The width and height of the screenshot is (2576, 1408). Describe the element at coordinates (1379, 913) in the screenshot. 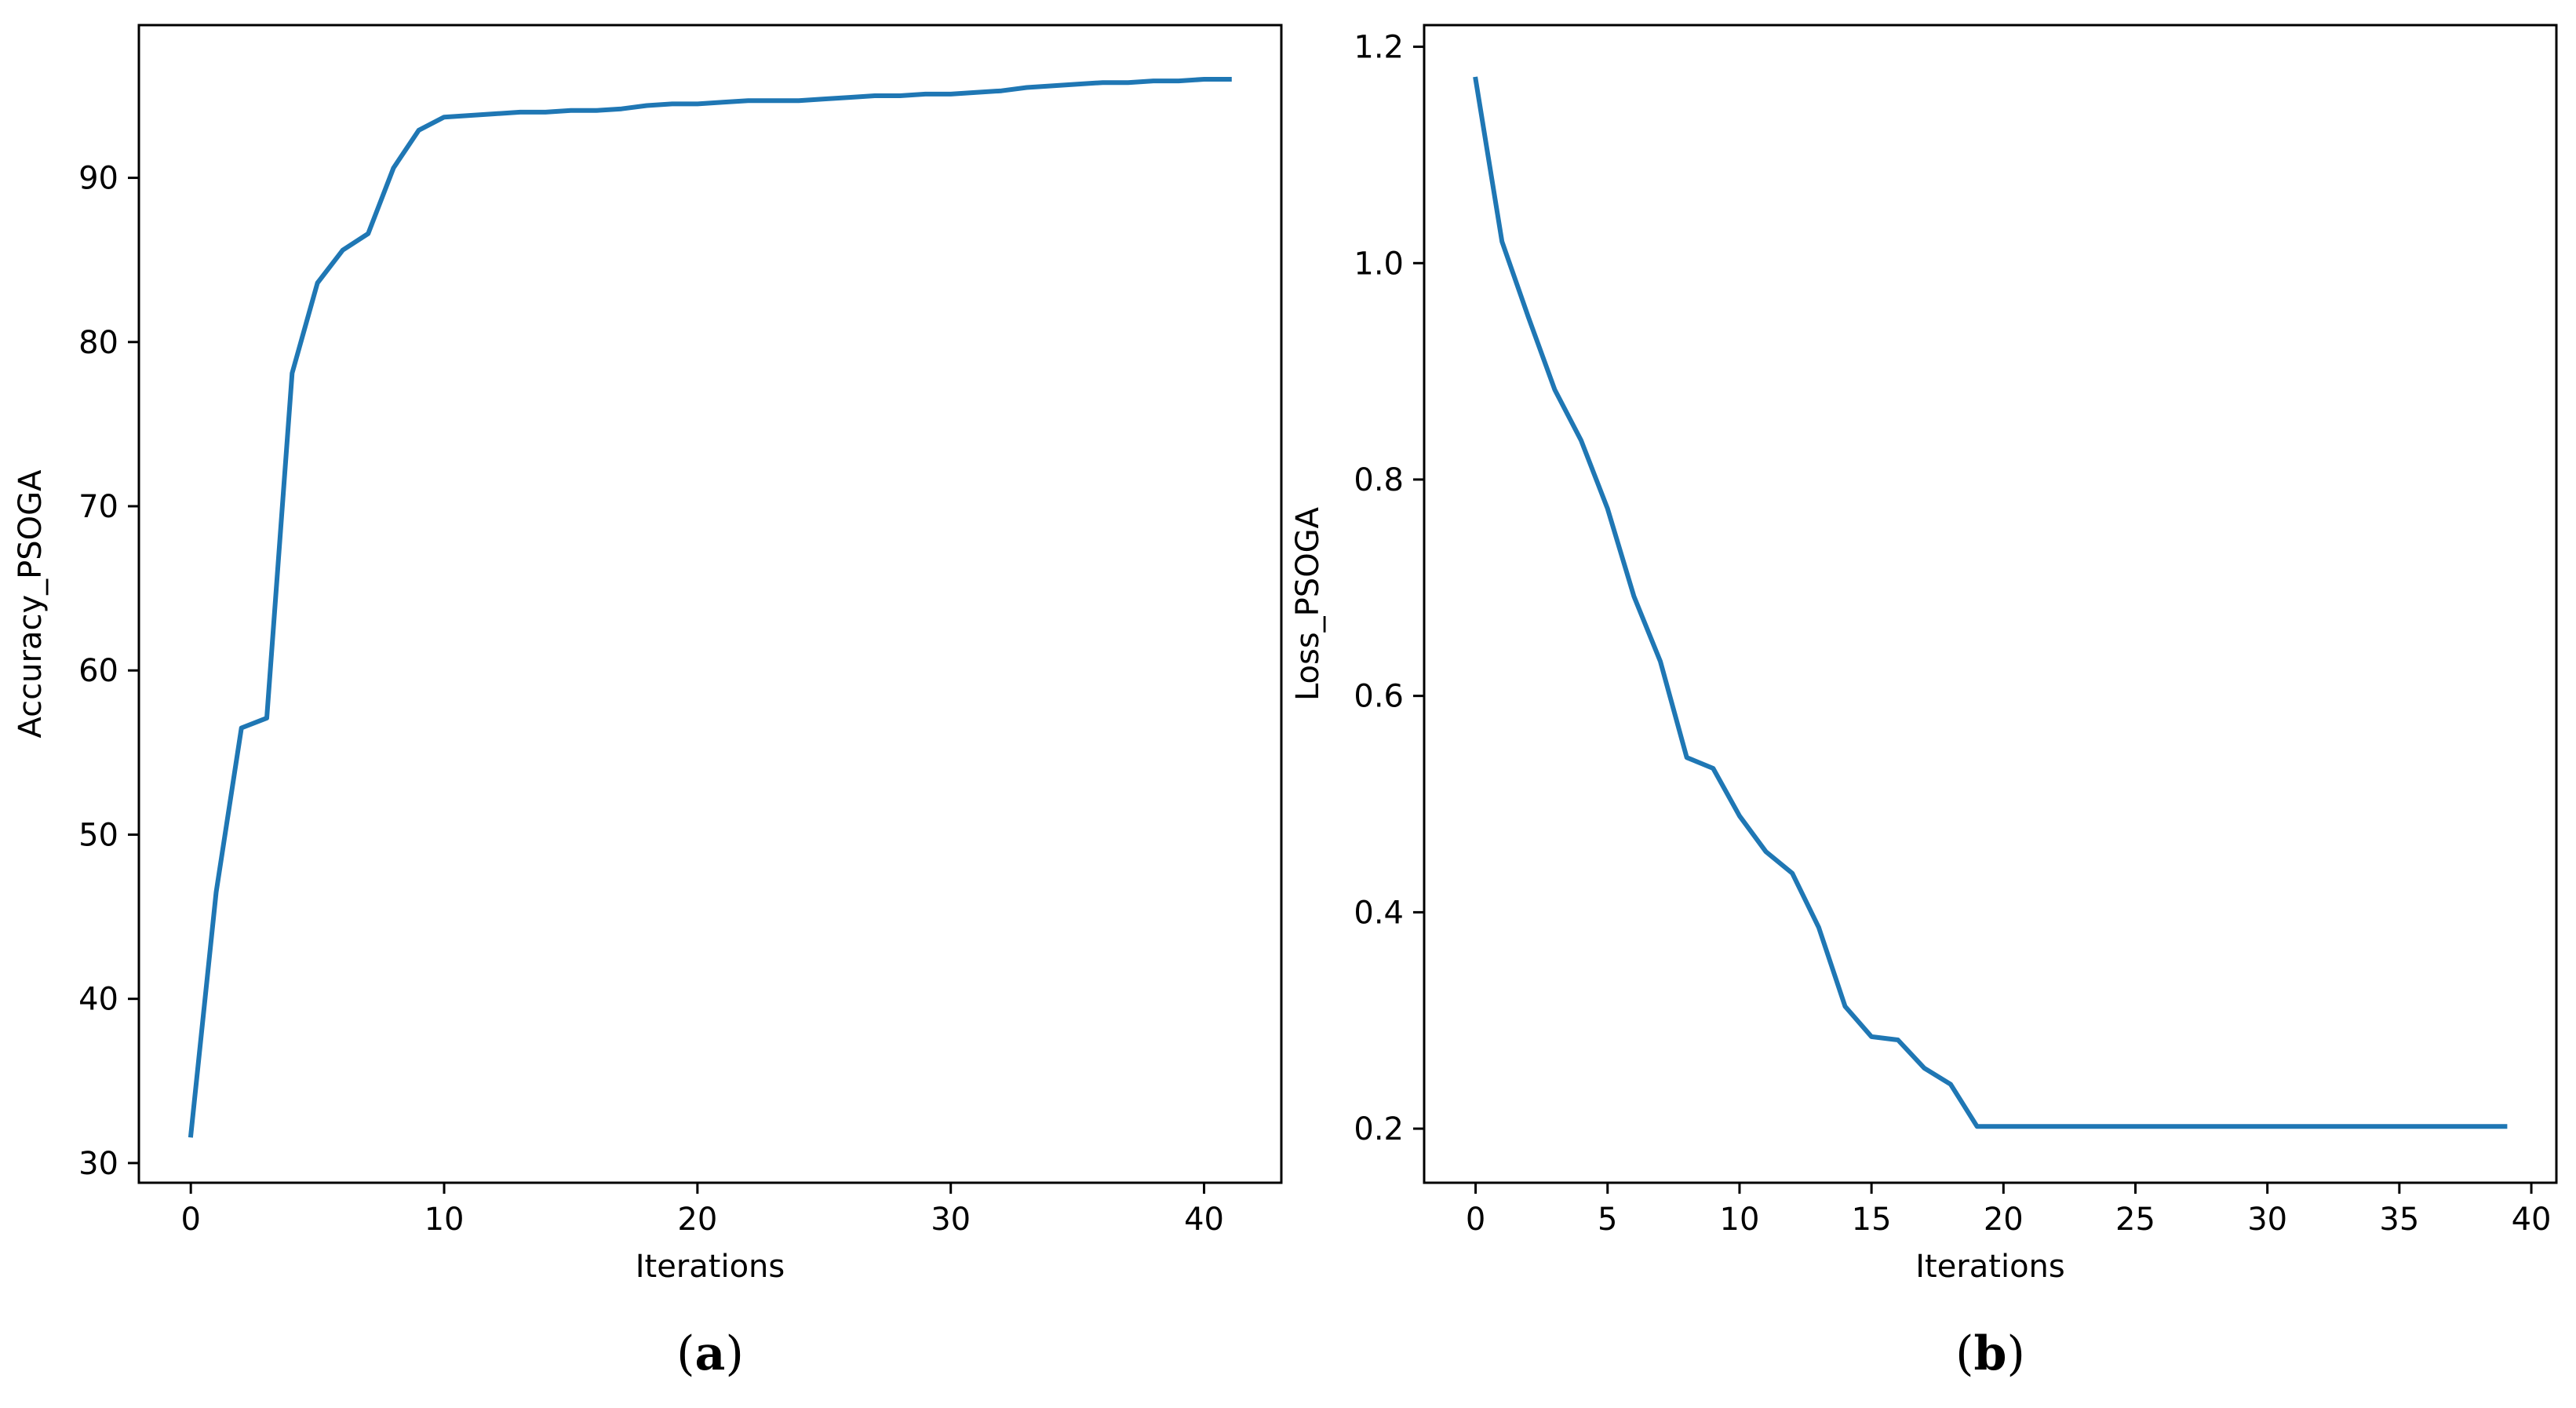

I see `y-tick-label: 0.4` at that location.